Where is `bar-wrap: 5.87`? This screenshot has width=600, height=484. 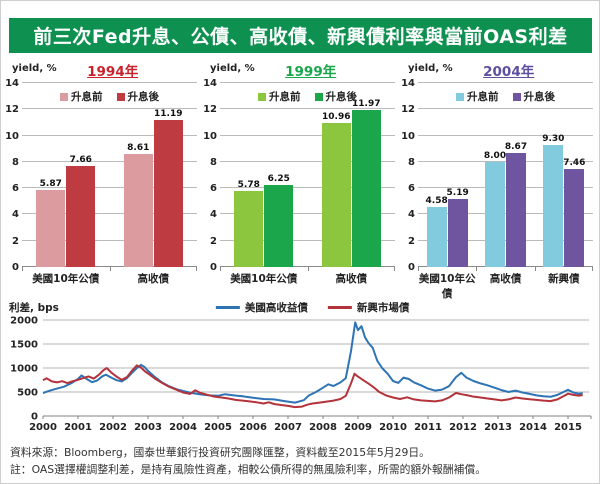 bar-wrap: 5.87 is located at coordinates (51, 175).